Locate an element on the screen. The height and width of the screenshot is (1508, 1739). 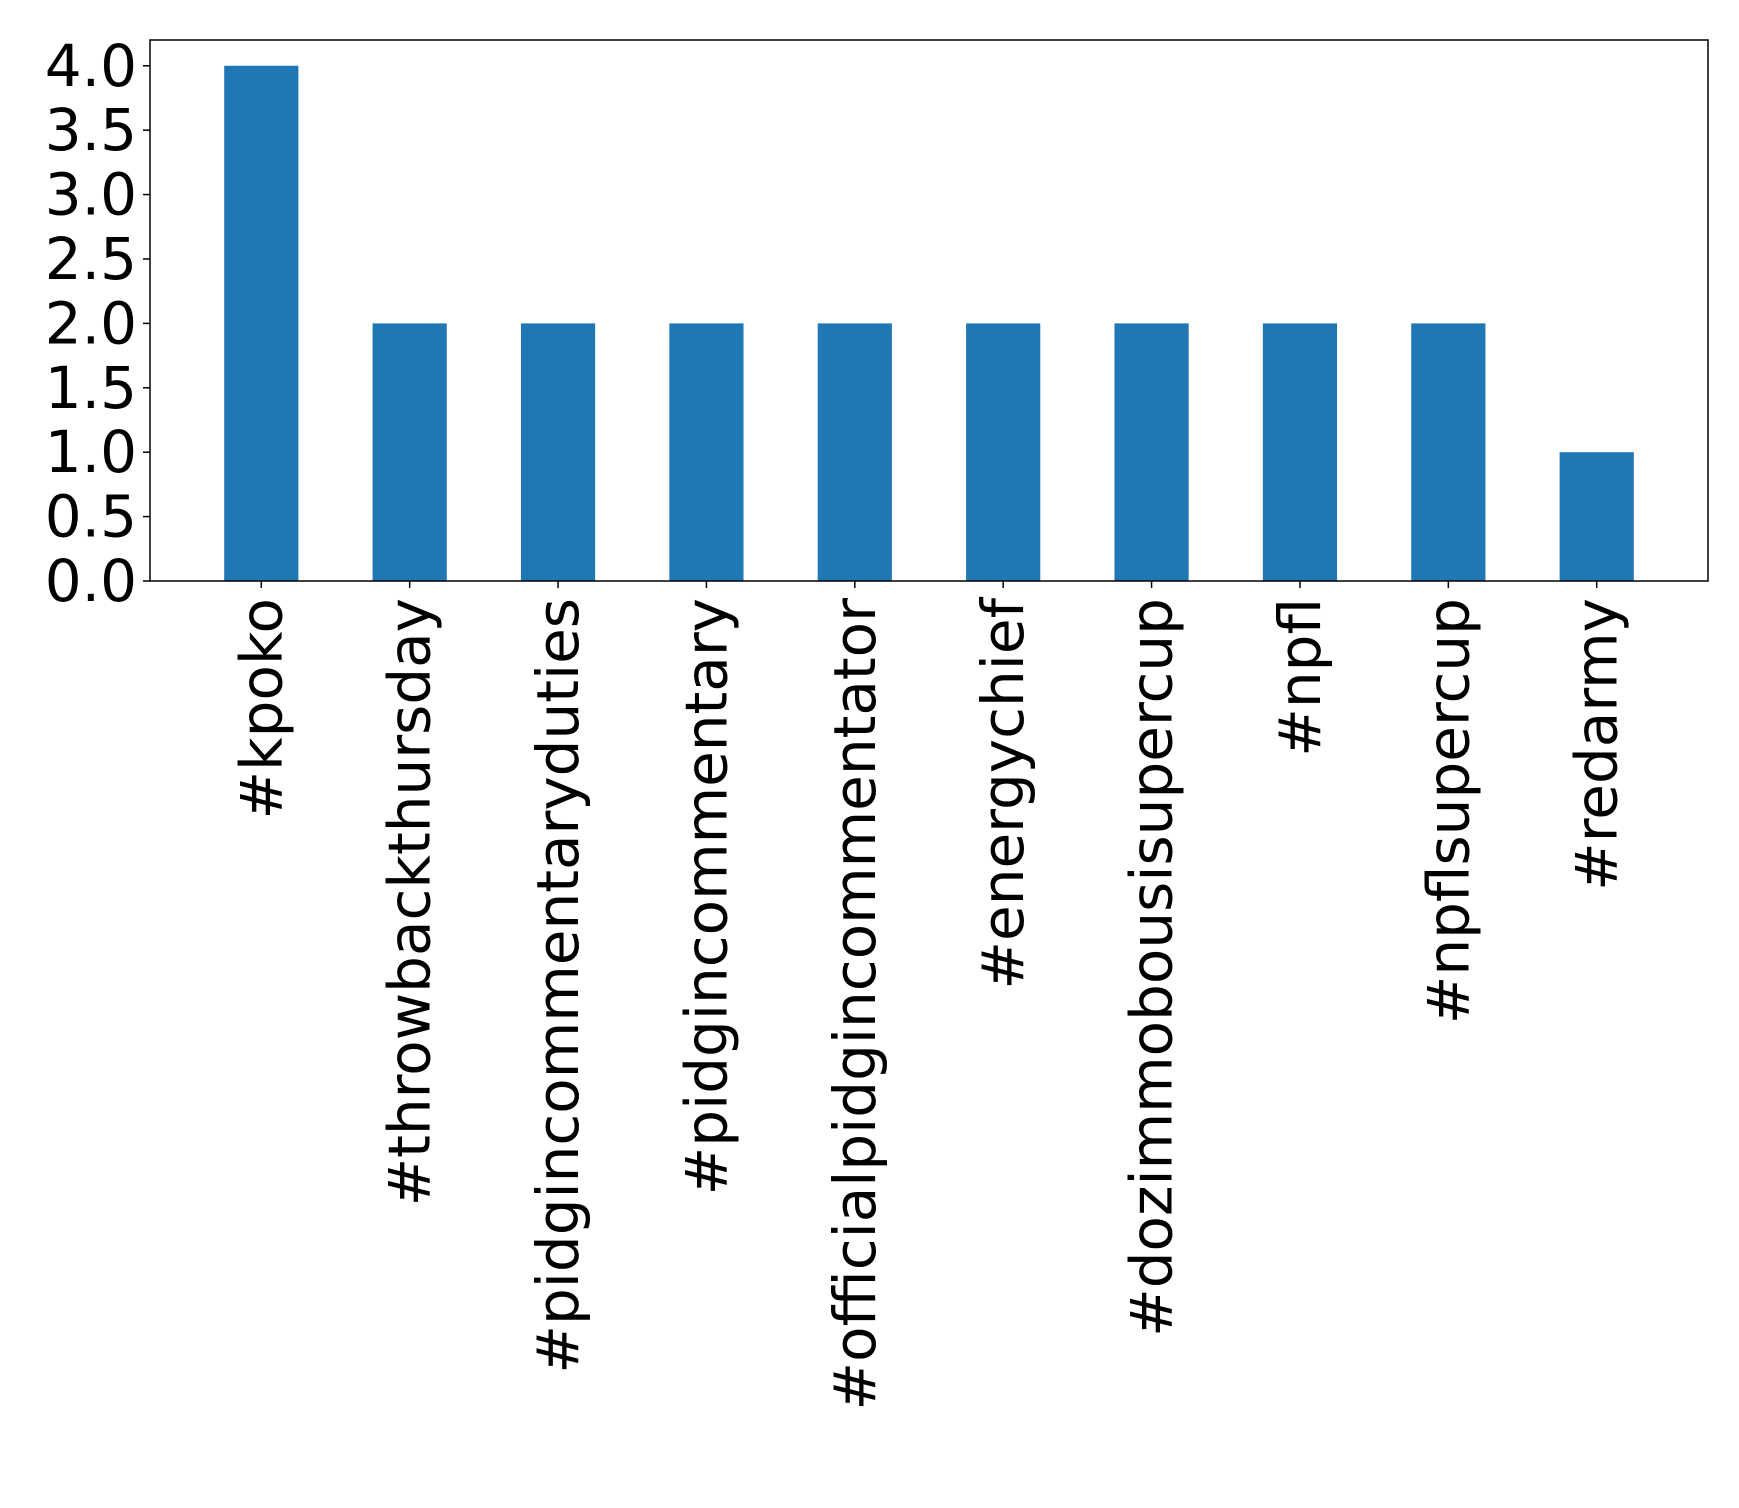
y-tick-label: 4.0 is located at coordinates (91, 66).